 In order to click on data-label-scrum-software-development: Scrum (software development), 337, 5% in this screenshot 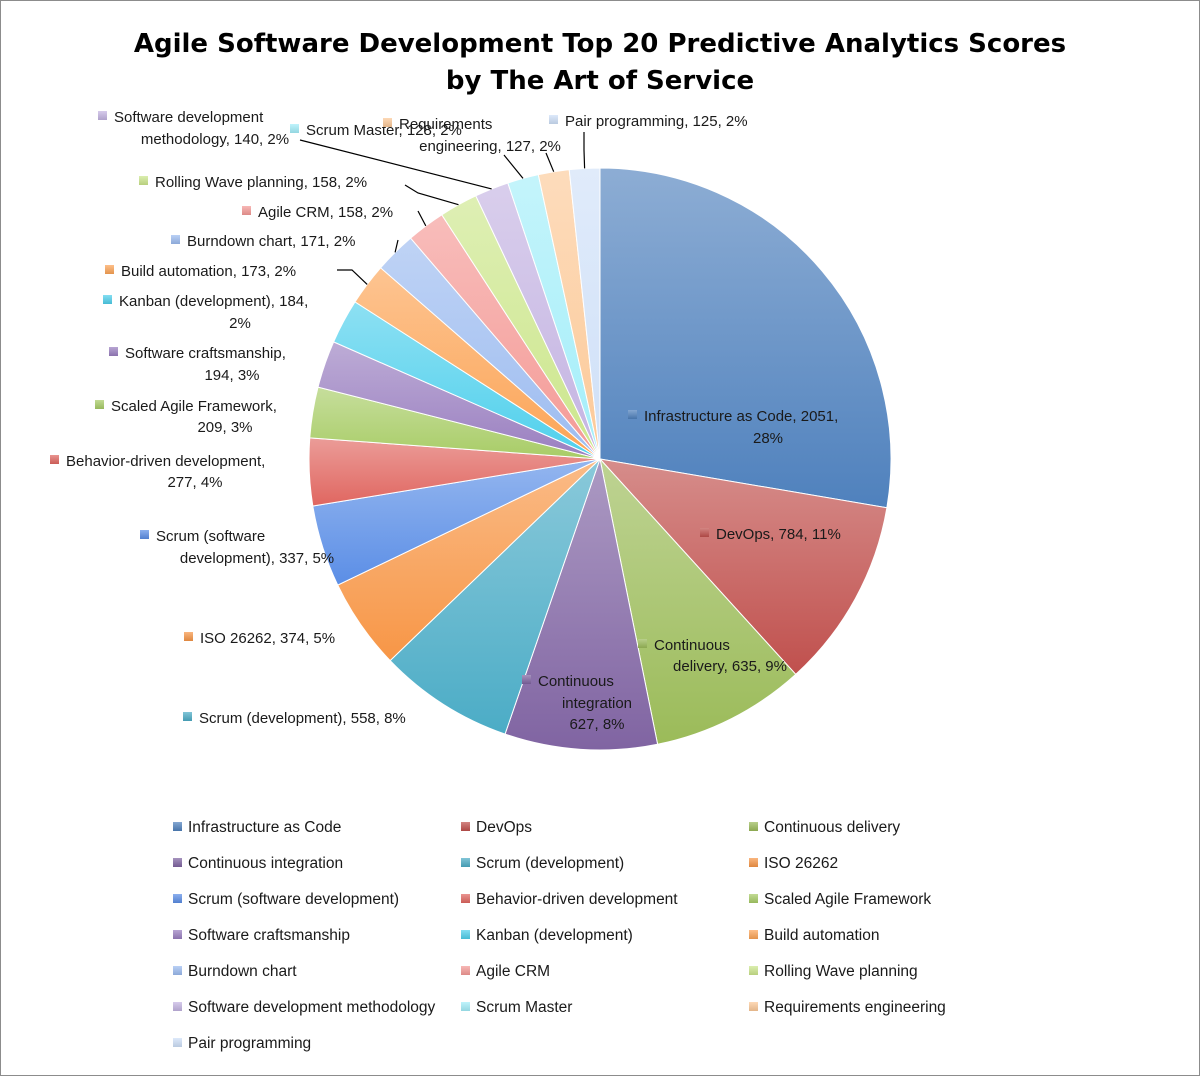, I will do `click(237, 547)`.